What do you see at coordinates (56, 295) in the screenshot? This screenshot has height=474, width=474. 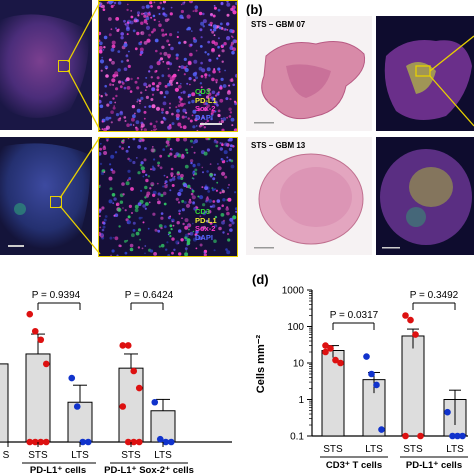 I see `panel-c-pvalue-1: P = 0.9394` at bounding box center [56, 295].